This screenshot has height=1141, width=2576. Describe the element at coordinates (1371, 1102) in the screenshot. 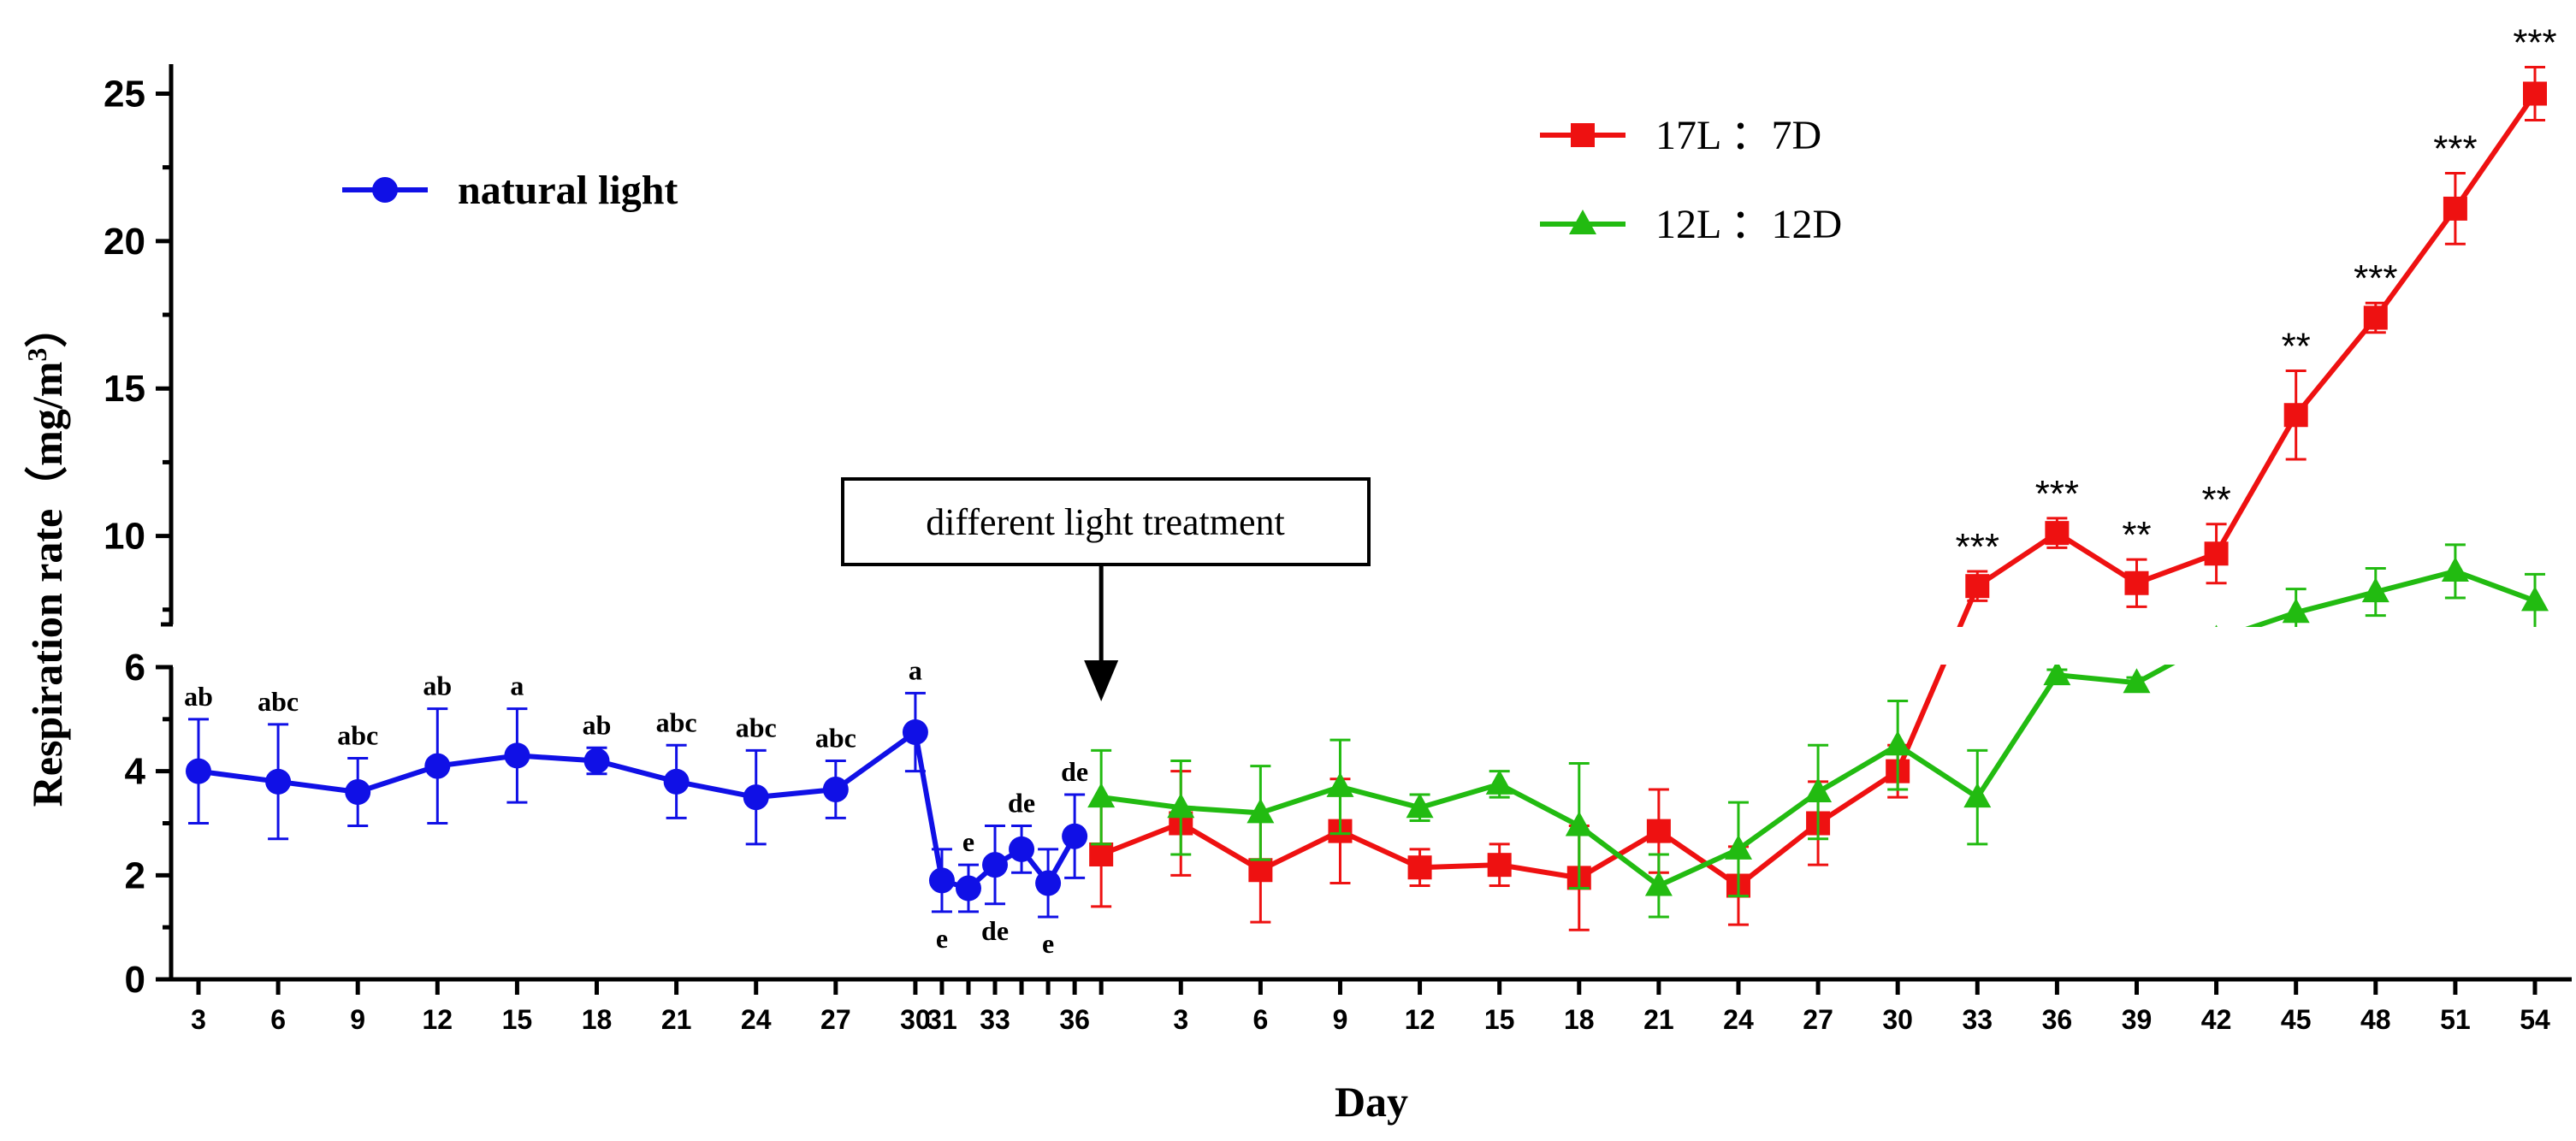

I see `x-axis-title: Day` at that location.